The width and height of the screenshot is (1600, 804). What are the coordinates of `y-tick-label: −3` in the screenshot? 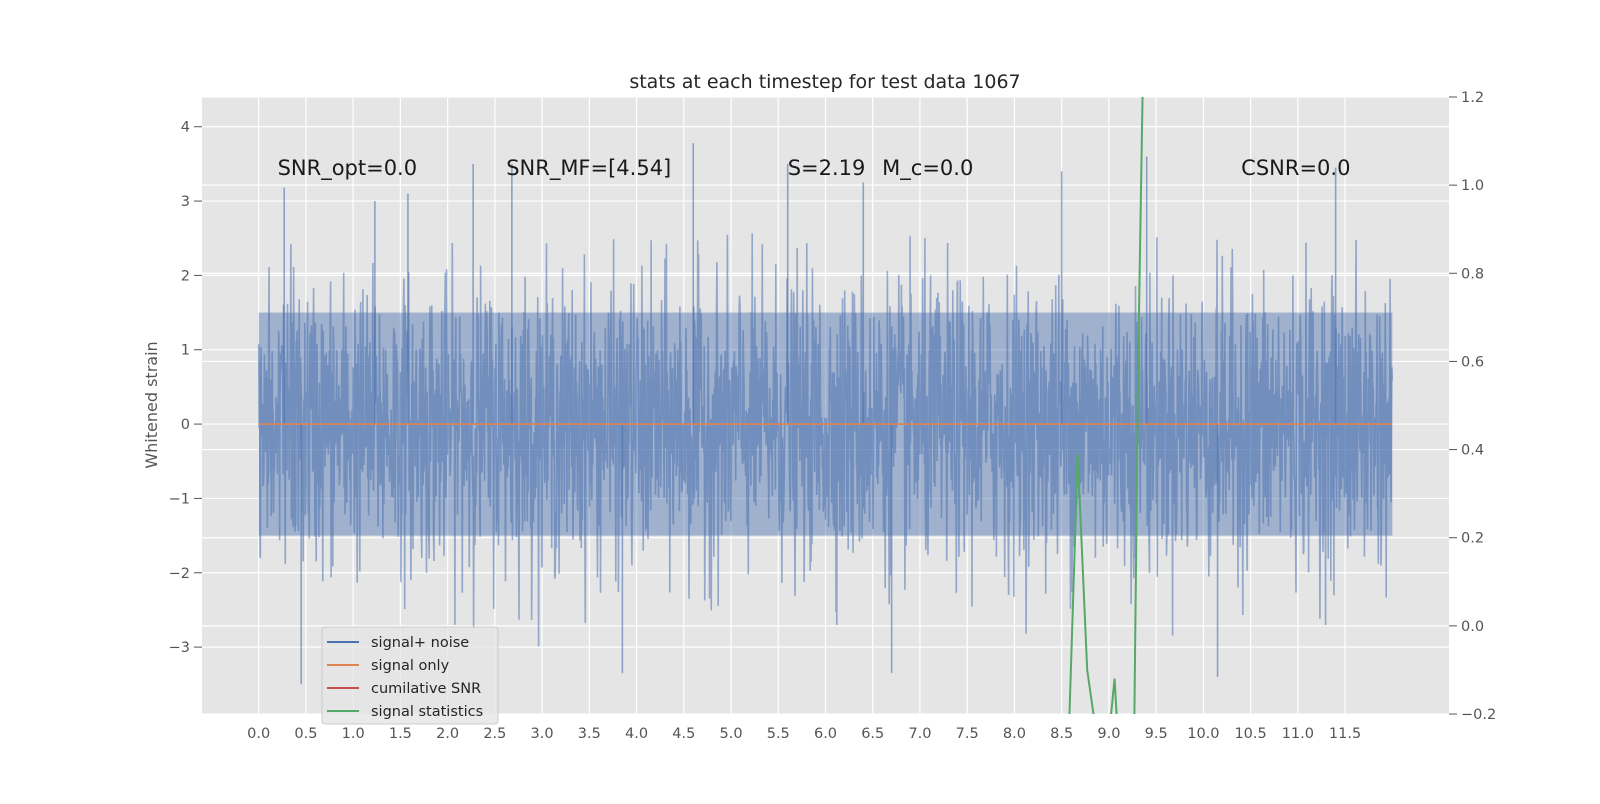 It's located at (179, 648).